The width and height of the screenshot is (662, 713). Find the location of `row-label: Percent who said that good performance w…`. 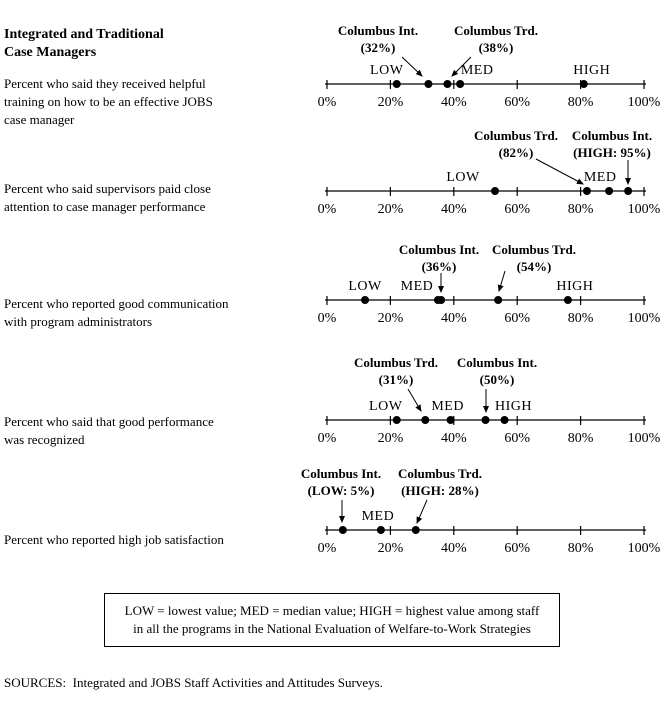

row-label: Percent who said that good performance w… is located at coordinates (109, 430).